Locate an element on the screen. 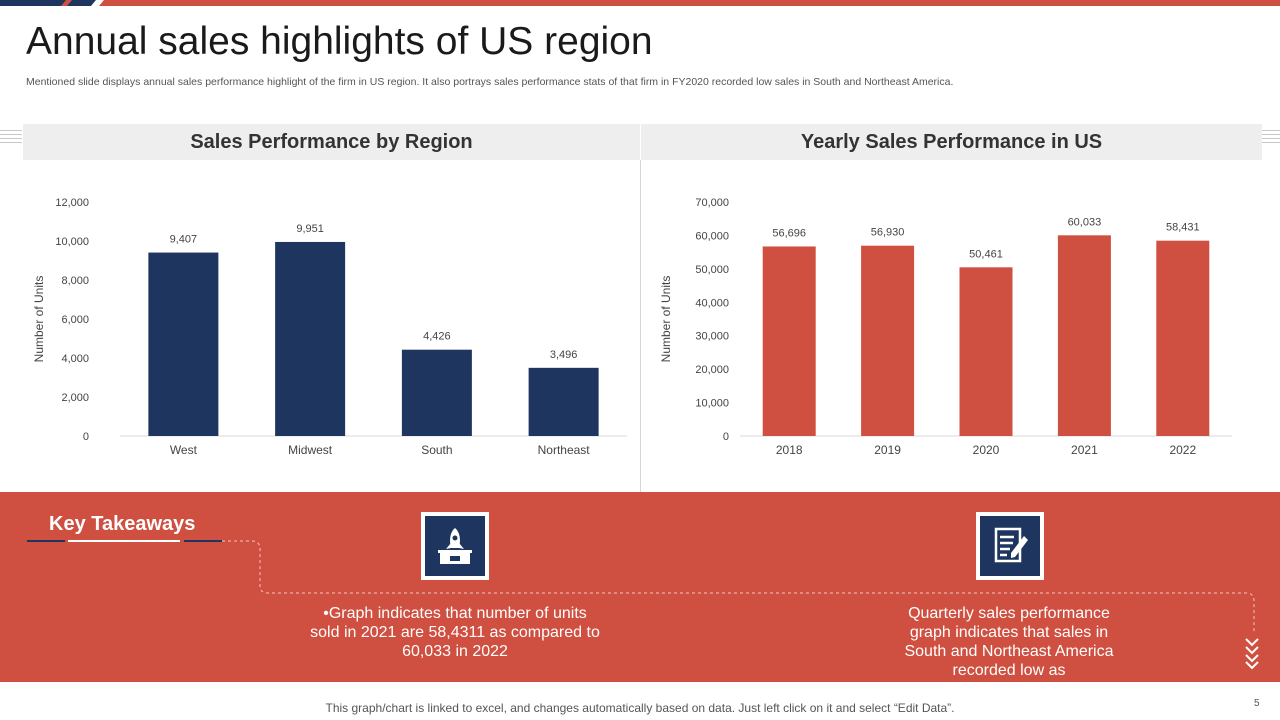 This screenshot has width=1280, height=720. y-tick-label: 8,000 is located at coordinates (75, 281).